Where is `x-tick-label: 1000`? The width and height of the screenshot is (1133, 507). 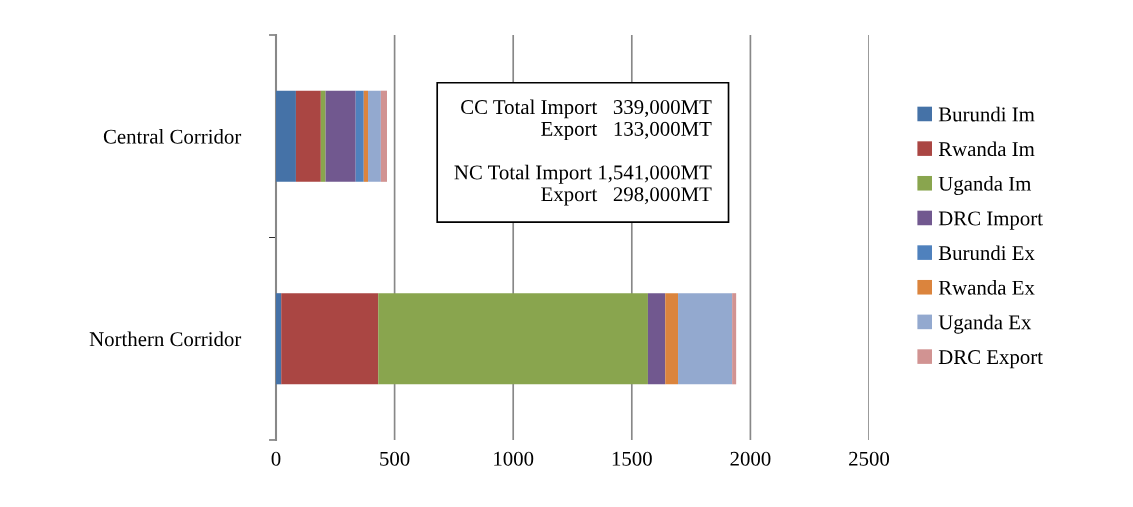 x-tick-label: 1000 is located at coordinates (514, 458).